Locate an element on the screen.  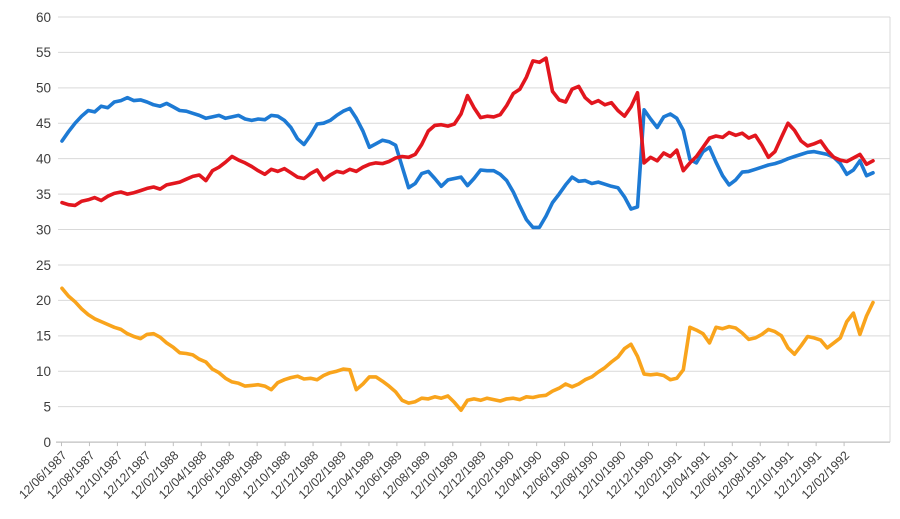
y-tick-label-0: 0 is located at coordinates (47, 442).